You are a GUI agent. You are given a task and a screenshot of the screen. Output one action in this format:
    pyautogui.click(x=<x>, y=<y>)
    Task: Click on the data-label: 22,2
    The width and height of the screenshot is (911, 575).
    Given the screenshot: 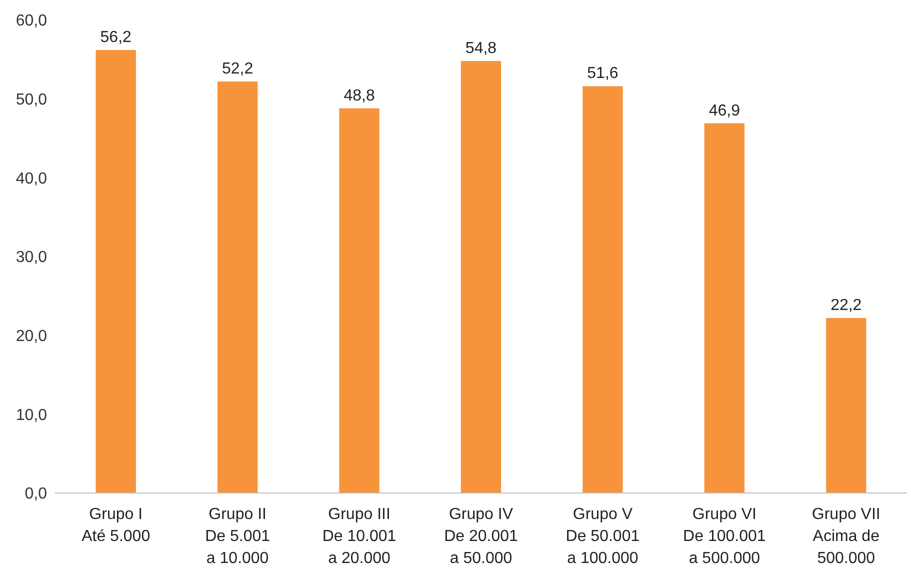 What is the action you would take?
    pyautogui.click(x=846, y=305)
    